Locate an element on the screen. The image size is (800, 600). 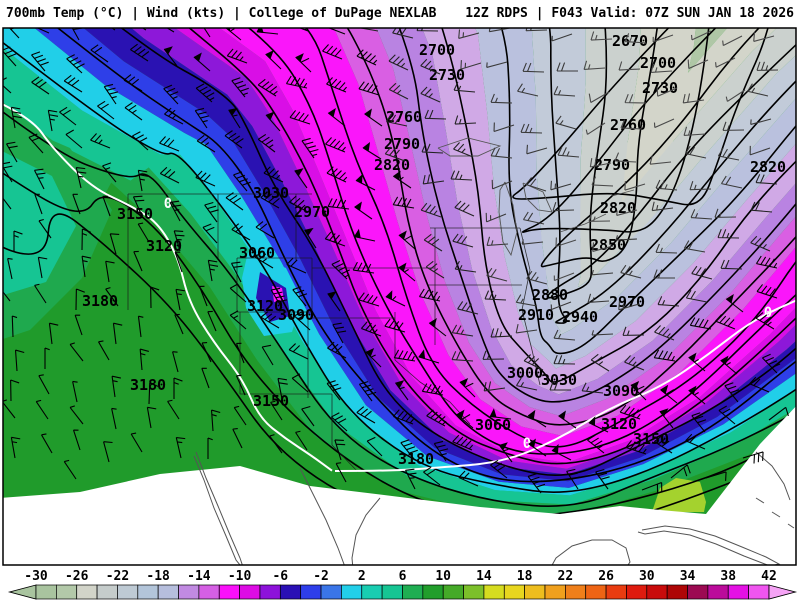
height-label-2790: 2790 is located at coordinates (402, 144).